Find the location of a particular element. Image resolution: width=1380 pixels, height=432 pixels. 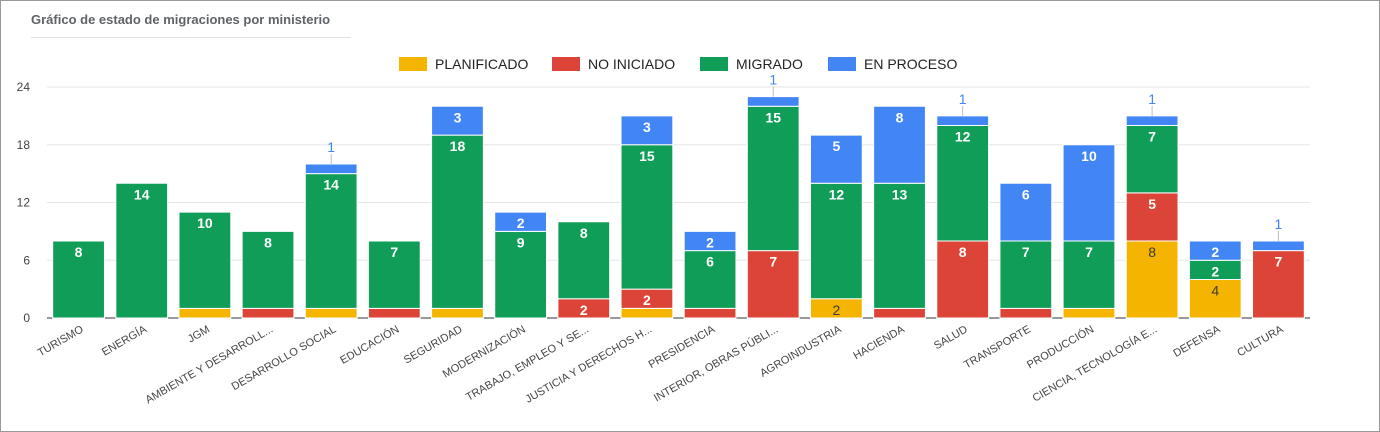

legend-item: MIGRADO is located at coordinates (751, 64).